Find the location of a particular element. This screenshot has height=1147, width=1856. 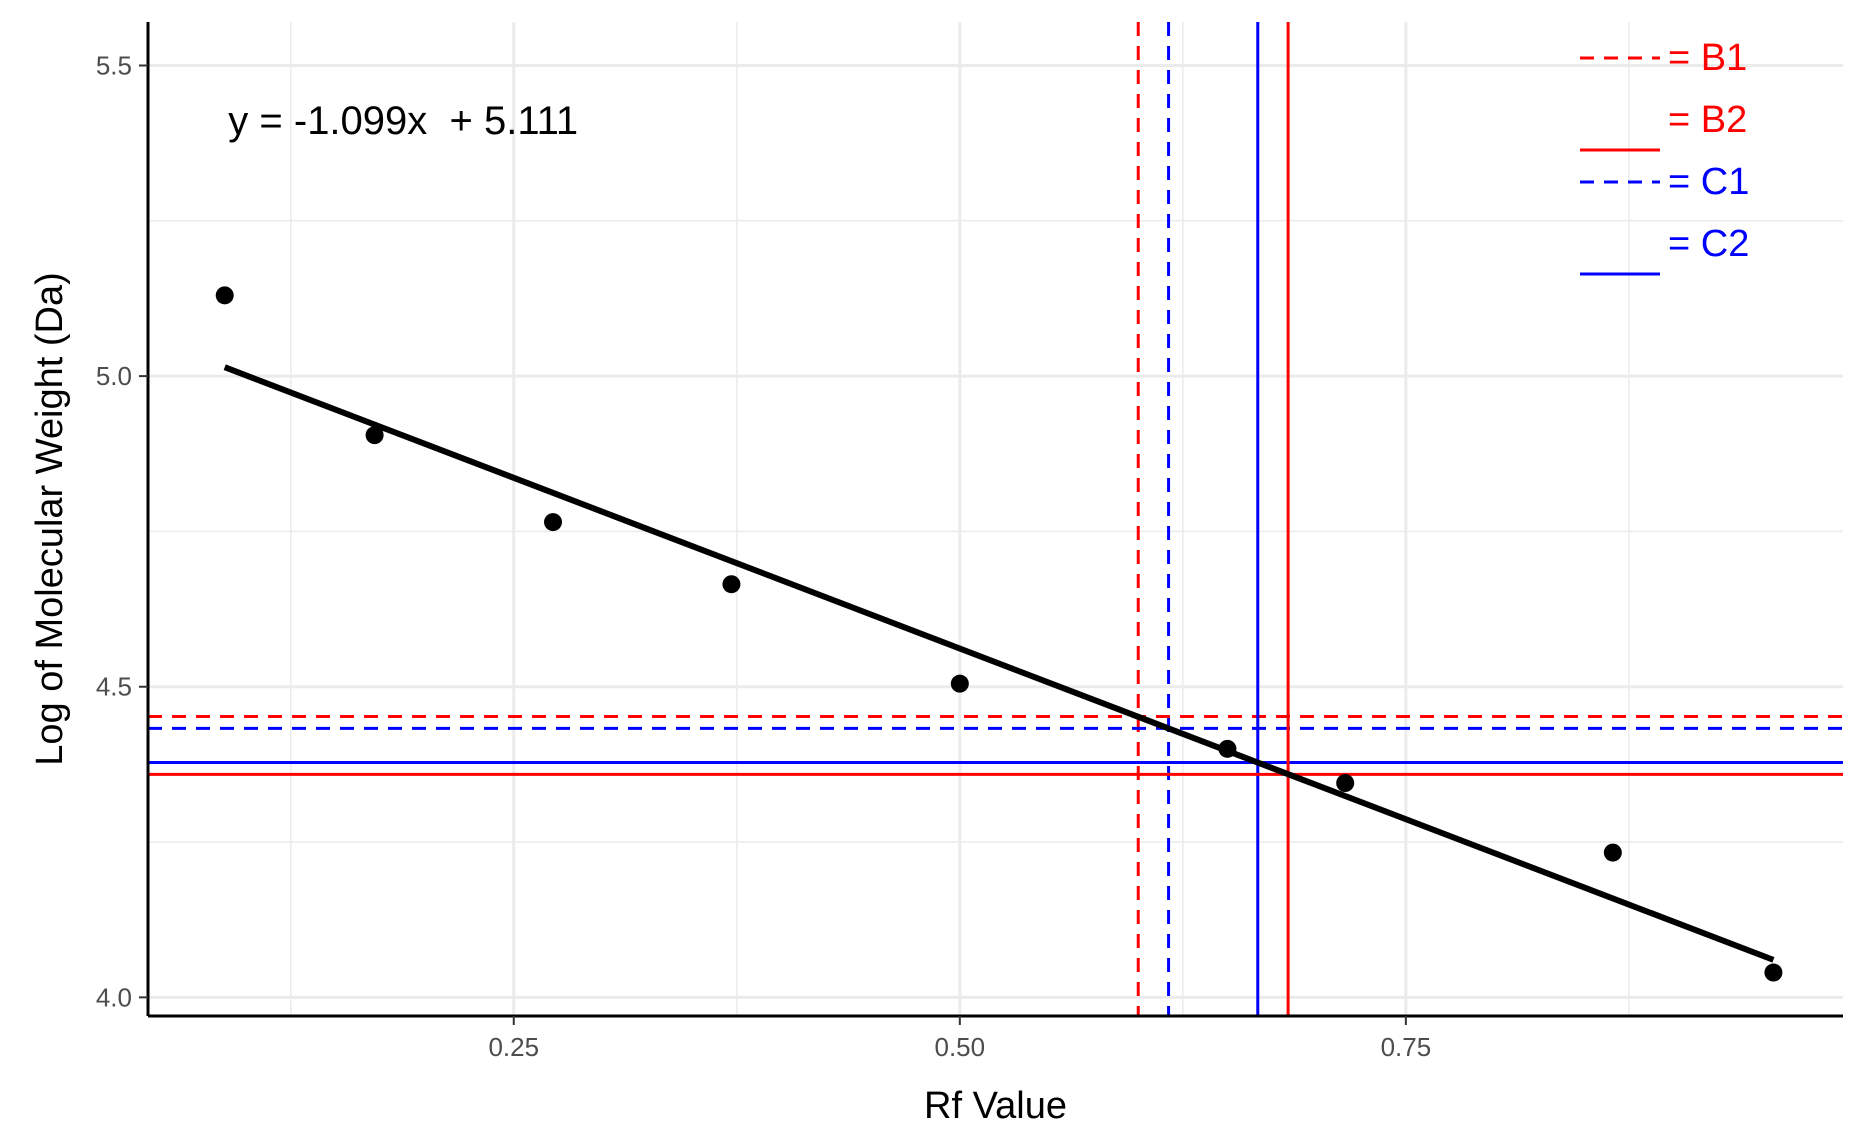

y-tick-labels: 4.0 4.5 5.0 5.5 is located at coordinates (114, 531).